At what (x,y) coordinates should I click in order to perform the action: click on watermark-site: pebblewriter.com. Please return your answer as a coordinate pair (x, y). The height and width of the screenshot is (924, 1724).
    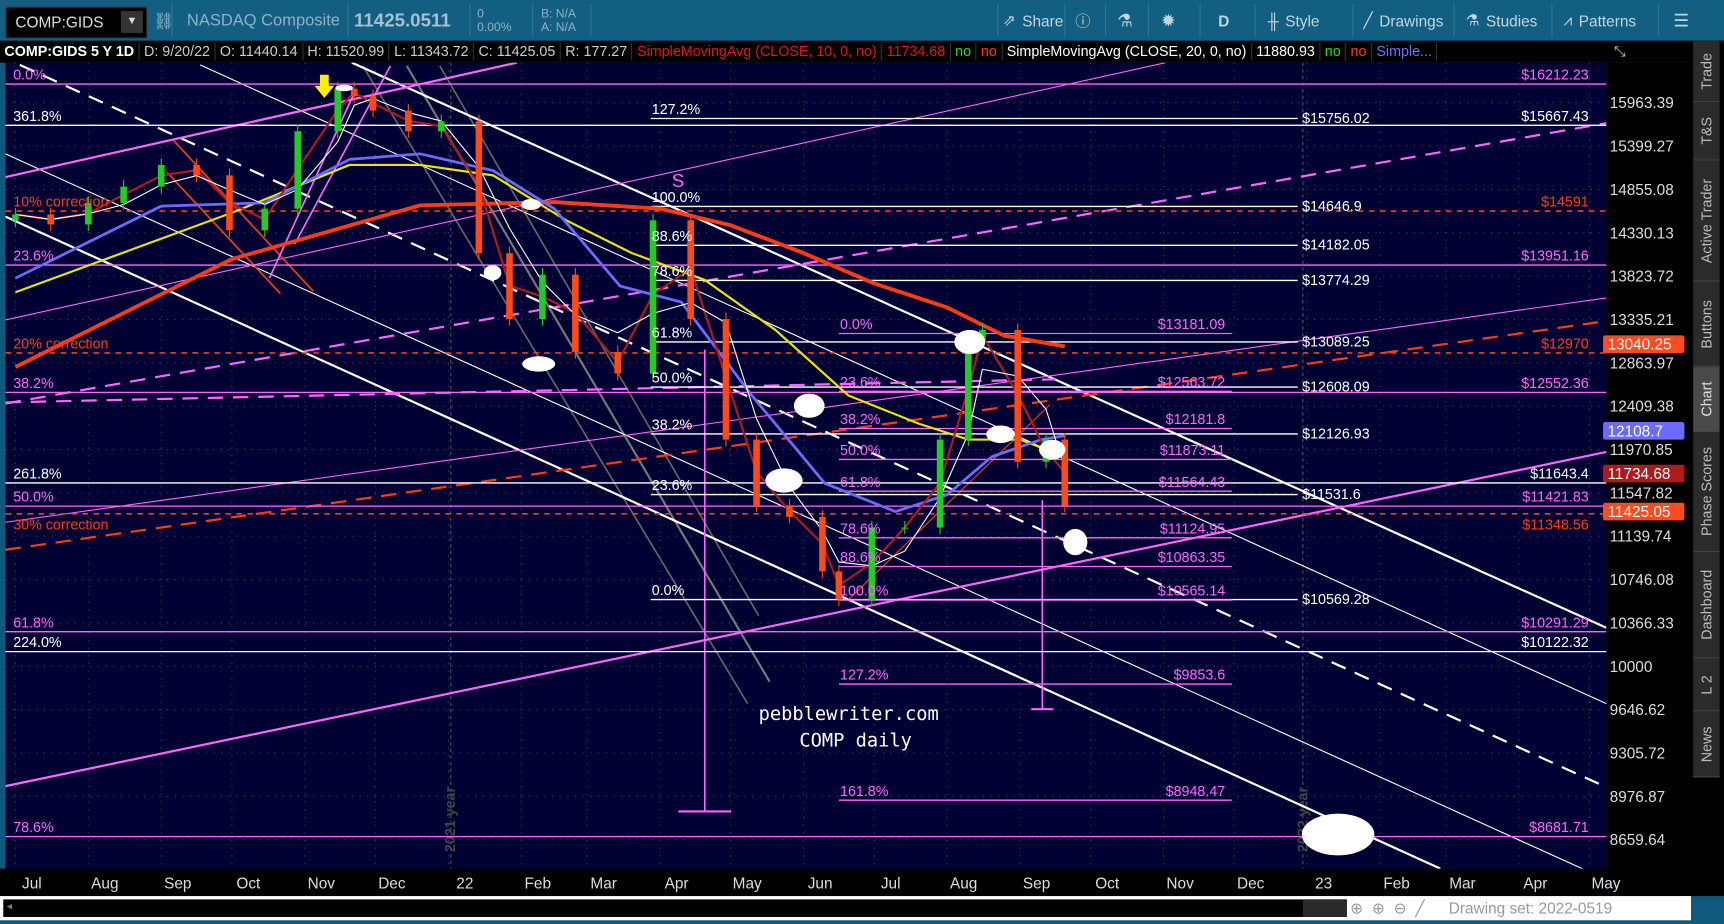
    Looking at the image, I should click on (848, 714).